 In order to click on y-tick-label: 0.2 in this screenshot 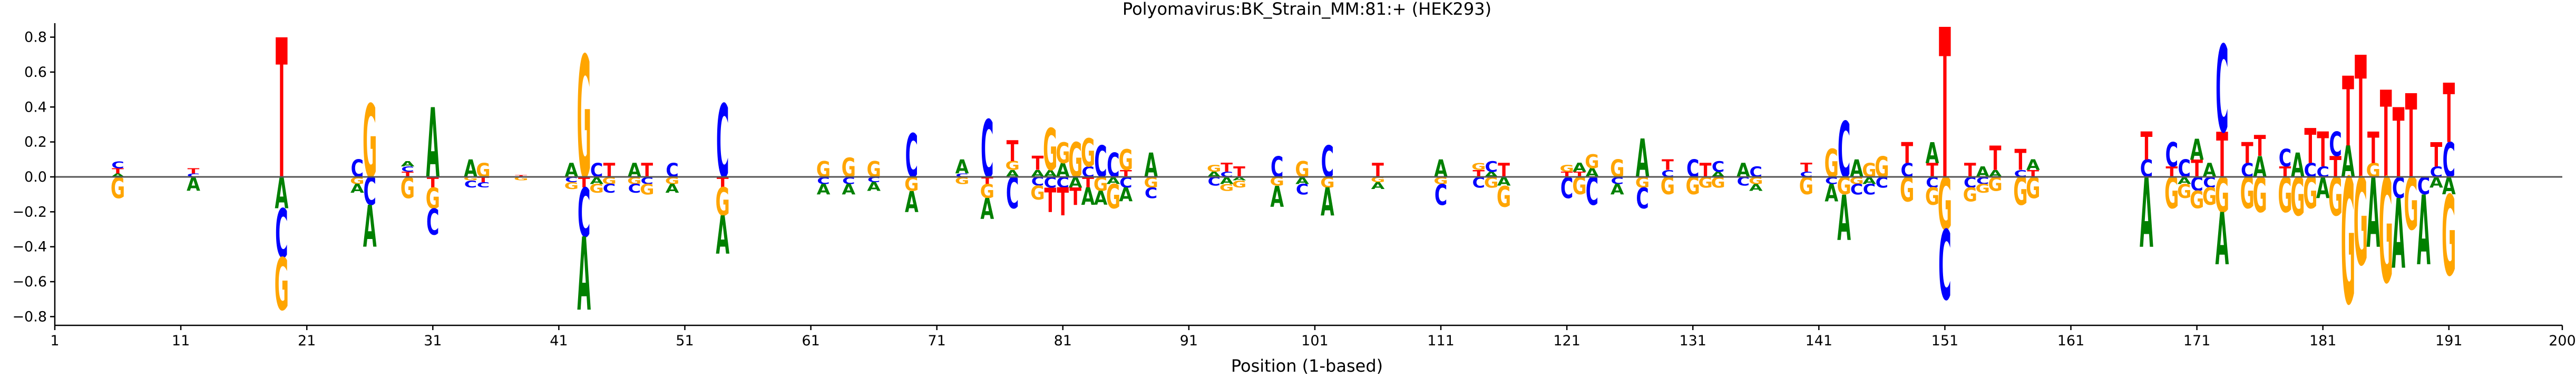, I will do `click(35, 143)`.